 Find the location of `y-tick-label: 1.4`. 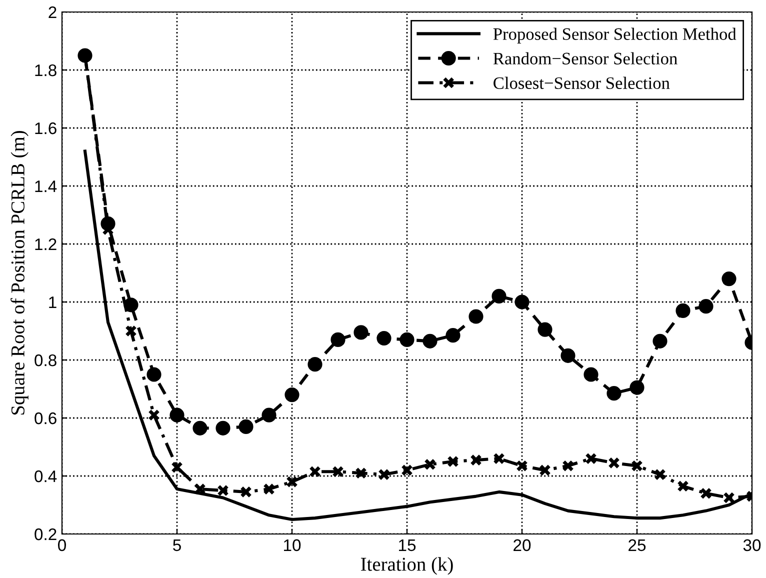

y-tick-label: 1.4 is located at coordinates (46, 186).